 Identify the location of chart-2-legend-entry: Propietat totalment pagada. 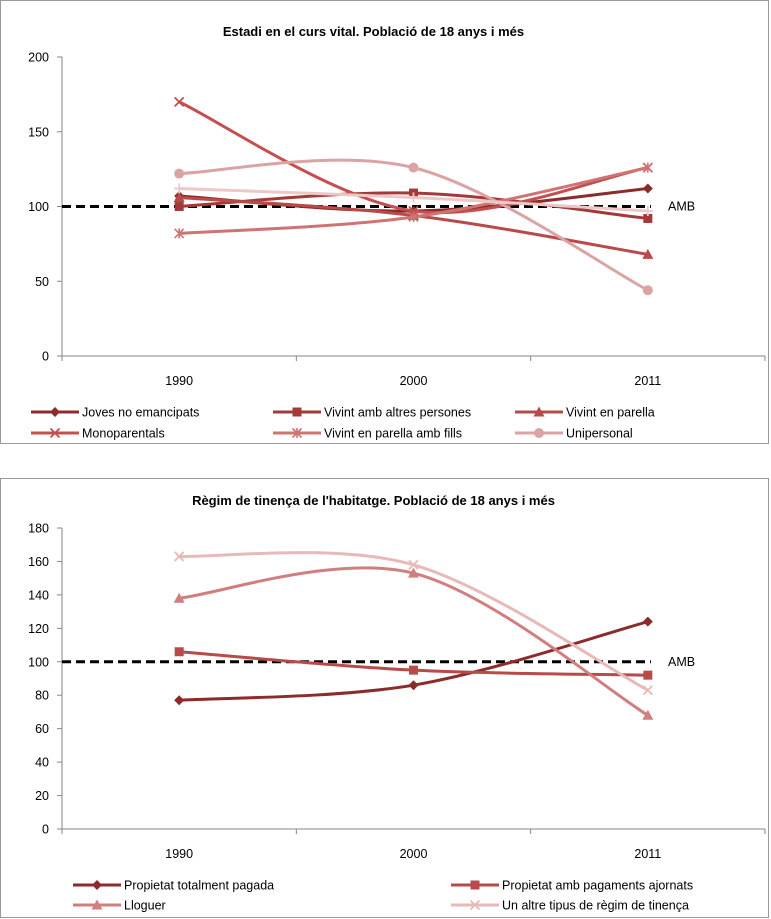
(173, 886).